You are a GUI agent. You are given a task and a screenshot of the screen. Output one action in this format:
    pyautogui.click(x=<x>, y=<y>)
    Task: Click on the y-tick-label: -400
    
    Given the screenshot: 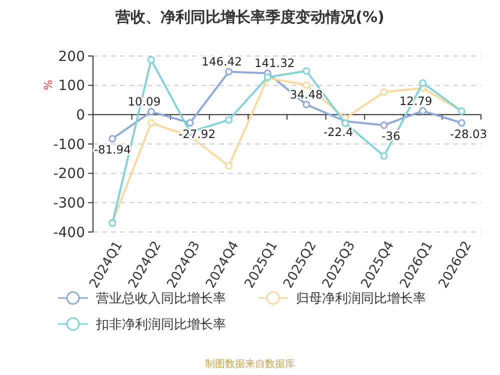 What is the action you would take?
    pyautogui.click(x=69, y=232)
    